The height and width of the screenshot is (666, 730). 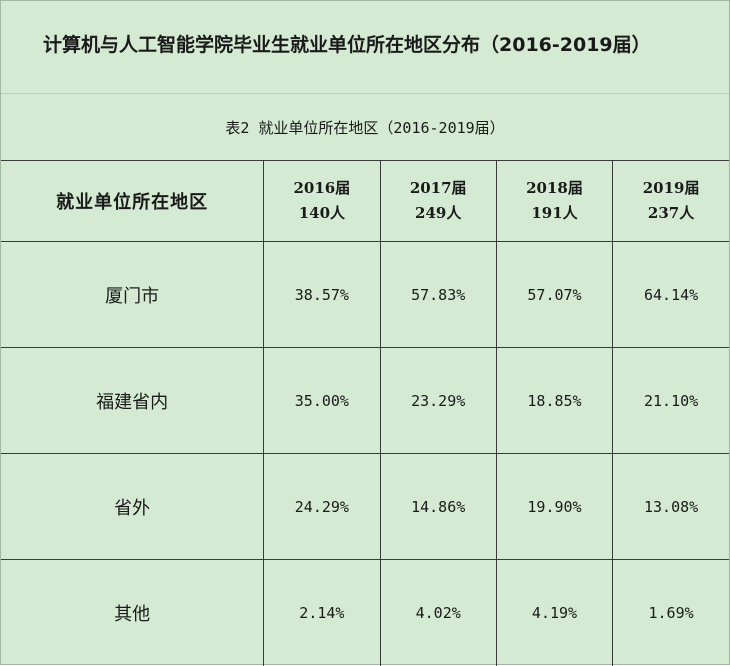 What do you see at coordinates (554, 188) in the screenshot?
I see `year-label: 2018届` at bounding box center [554, 188].